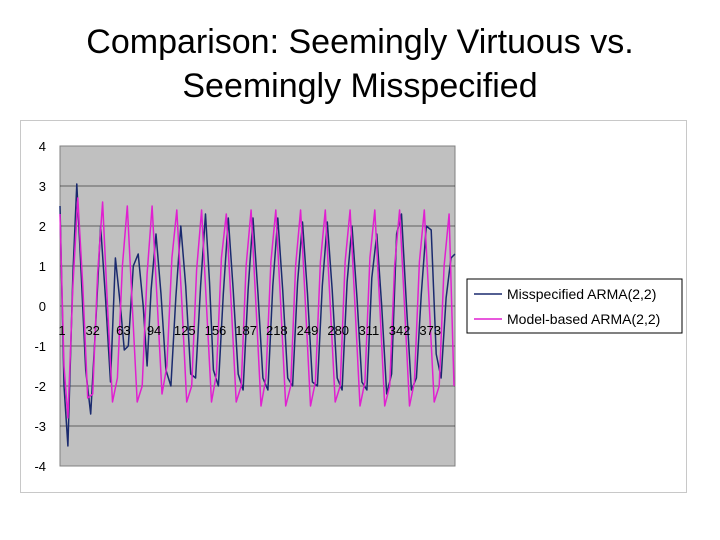 Image resolution: width=720 pixels, height=540 pixels. I want to click on y-axis-tick-labels: 4 3 2 1 0 -1 -2 -3 -4, so click(40, 306).